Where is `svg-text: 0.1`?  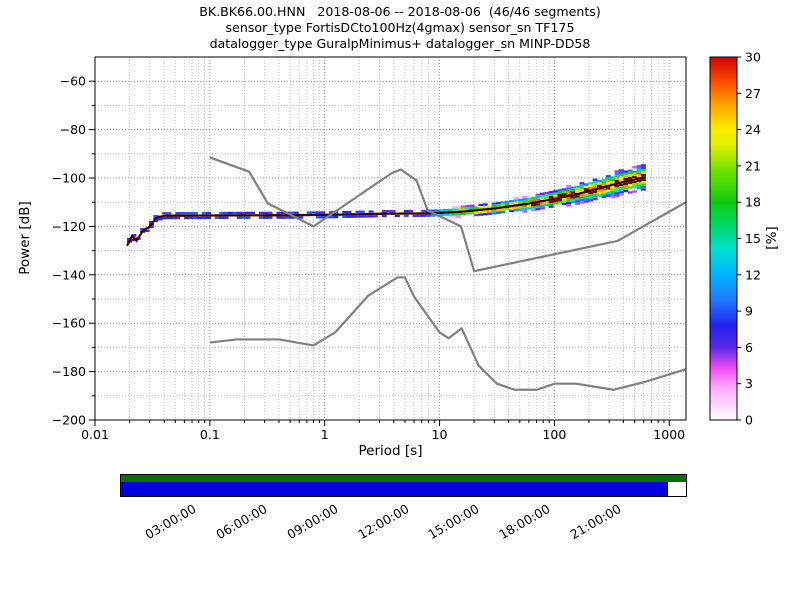 svg-text: 0.1 is located at coordinates (210, 434).